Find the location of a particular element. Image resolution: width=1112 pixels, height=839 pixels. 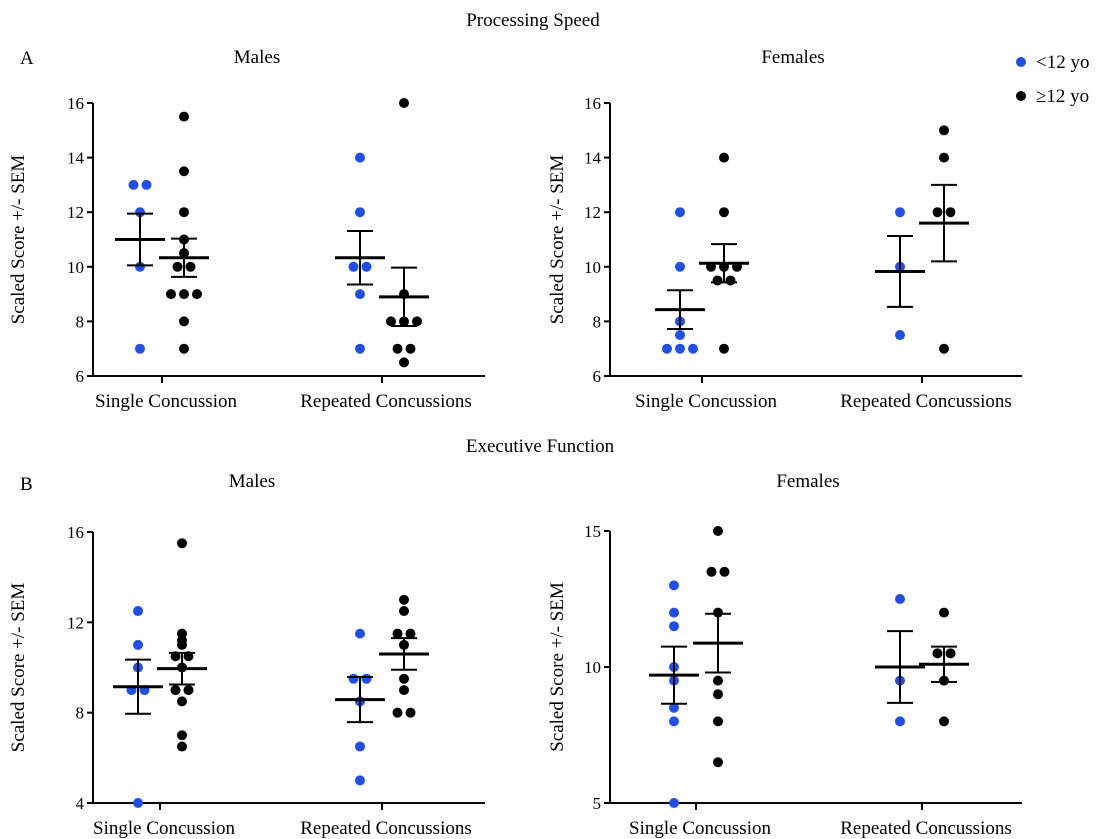

y-tick-label: 8 is located at coordinates (80, 321).